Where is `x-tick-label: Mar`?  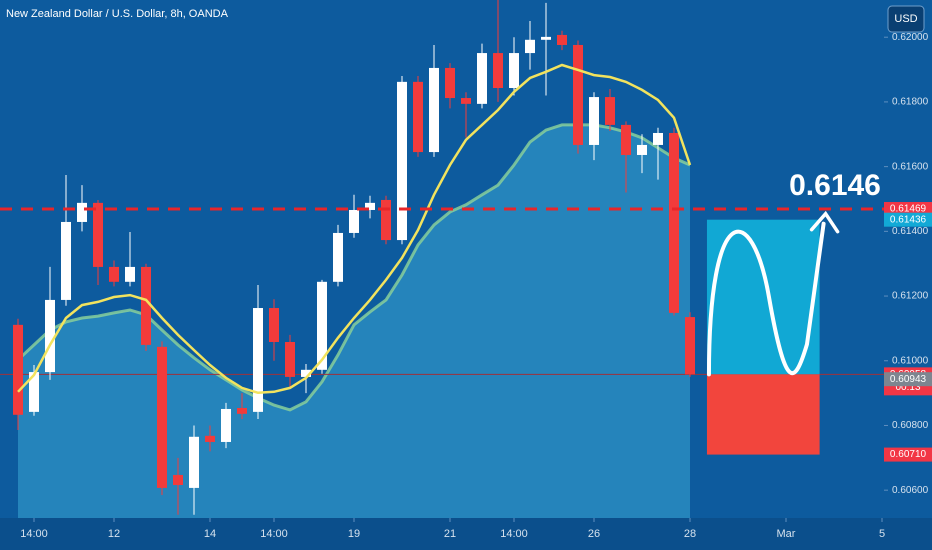
x-tick-label: Mar is located at coordinates (786, 534).